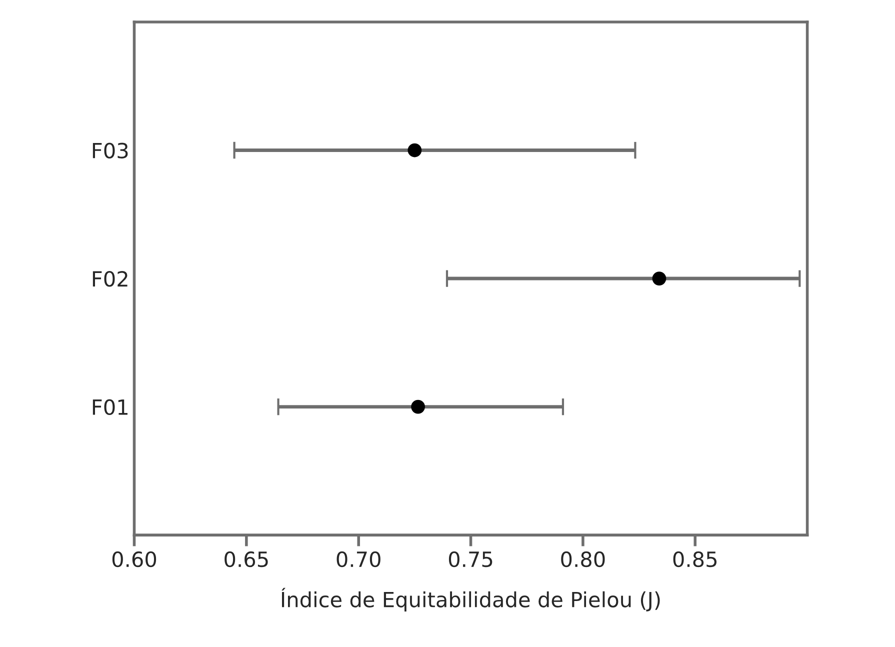 This screenshot has width=895, height=647. What do you see at coordinates (470, 559) in the screenshot?
I see `x-tick-label: 0.75` at bounding box center [470, 559].